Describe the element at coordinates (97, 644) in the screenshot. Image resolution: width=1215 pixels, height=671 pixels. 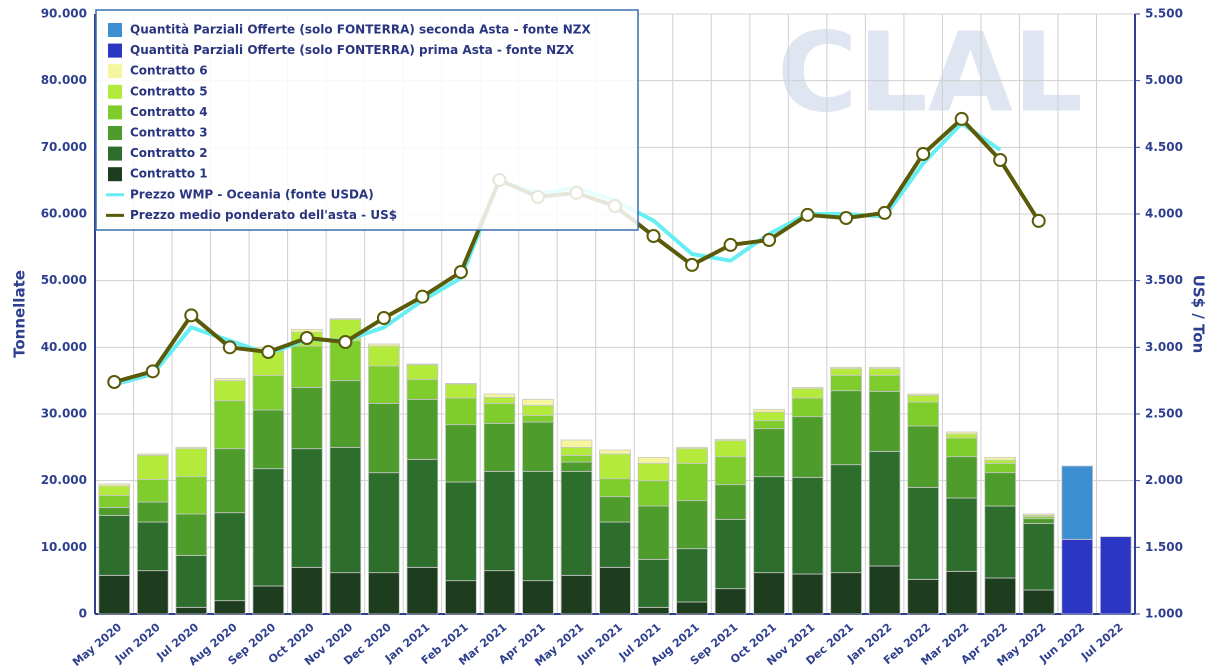
I see `x-tick-label: May 2020` at that location.